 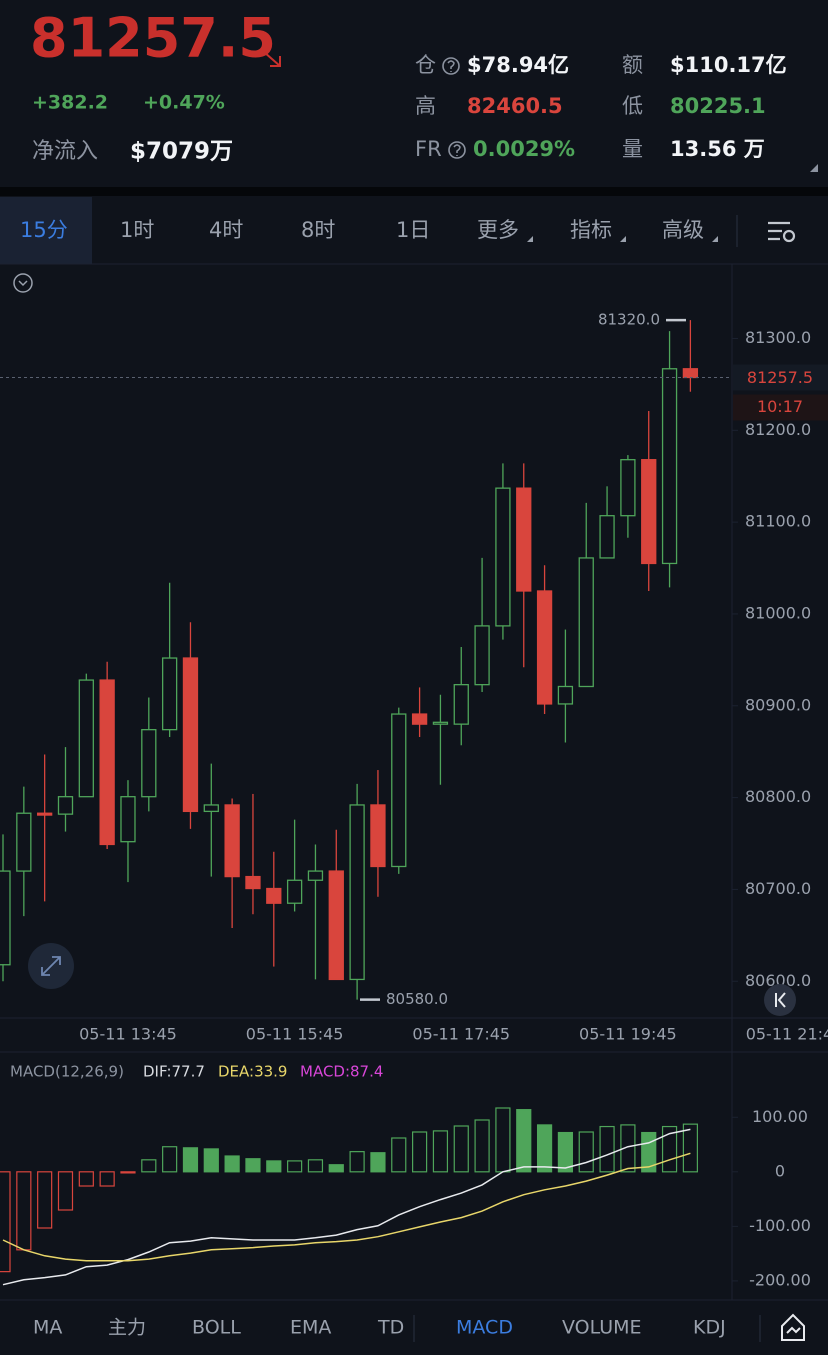 I want to click on stat-label: 低, so click(x=632, y=106).